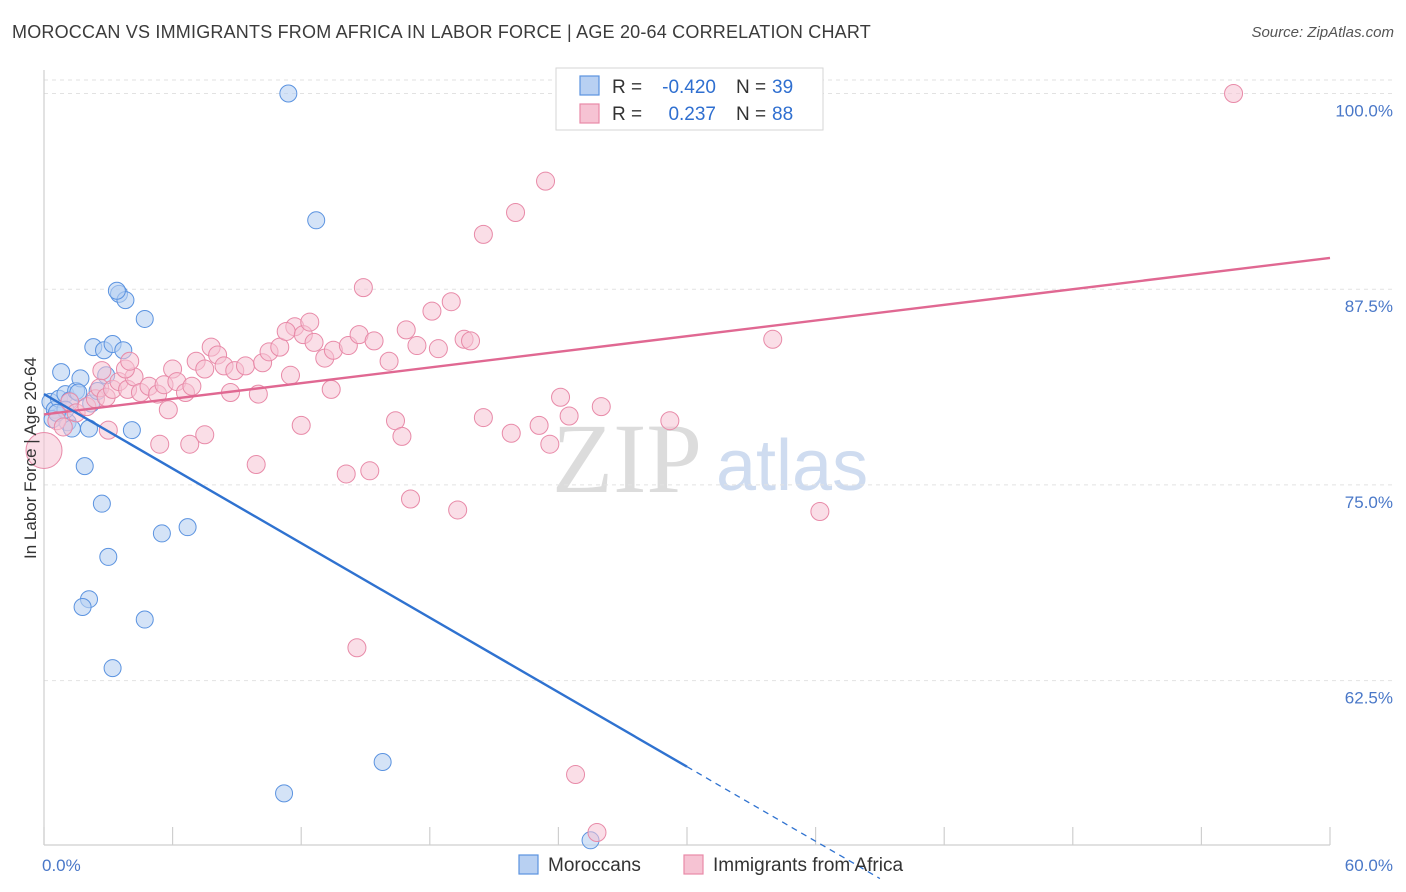  Describe the element at coordinates (627, 87) in the screenshot. I see `legend-r-label-1: R =` at that location.